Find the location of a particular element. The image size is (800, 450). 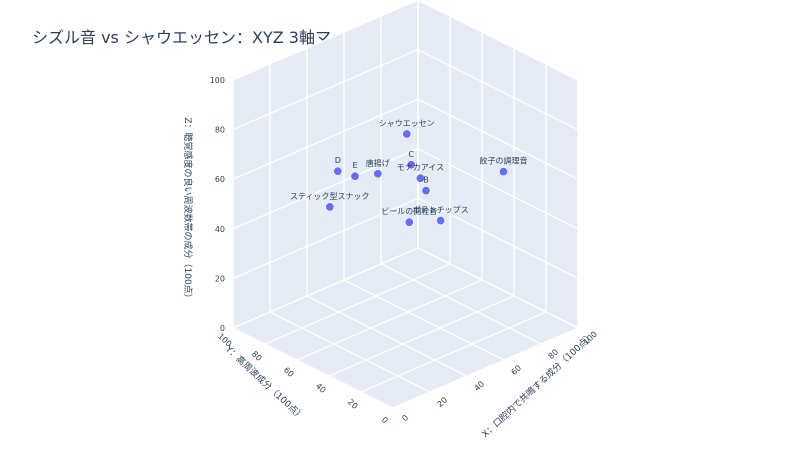

point-label: シャウエッセン is located at coordinates (407, 123).